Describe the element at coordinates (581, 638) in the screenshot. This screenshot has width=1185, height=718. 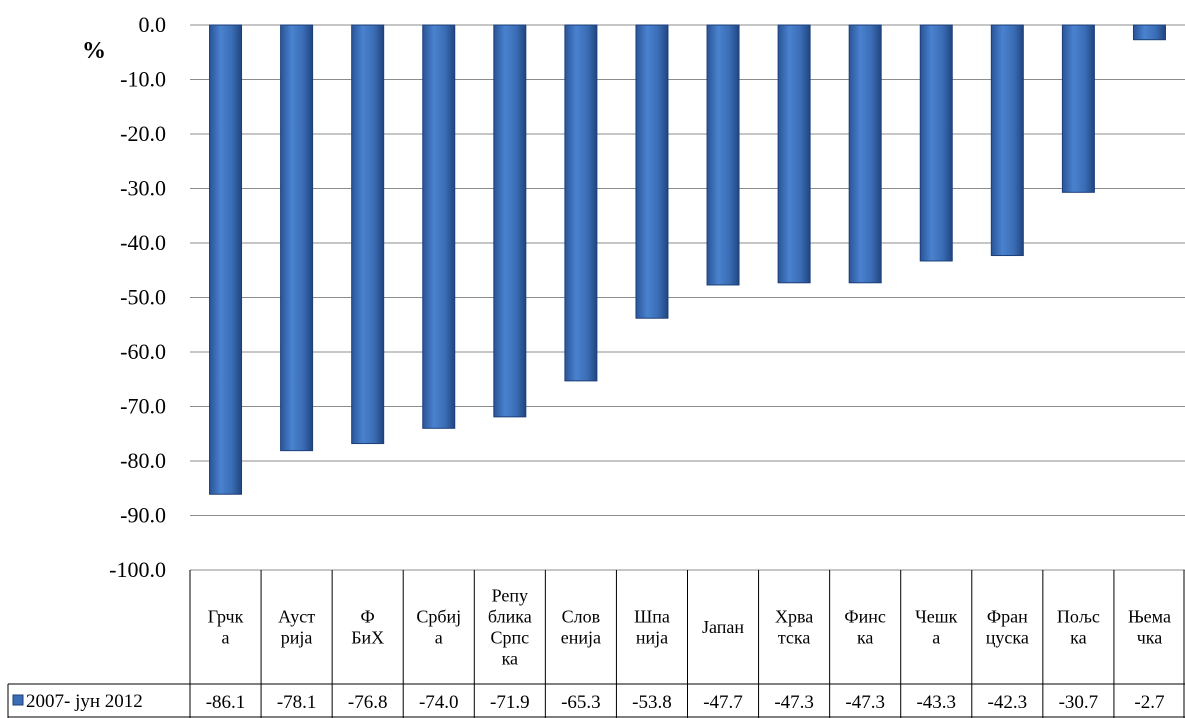
I see `category-label: енија` at that location.